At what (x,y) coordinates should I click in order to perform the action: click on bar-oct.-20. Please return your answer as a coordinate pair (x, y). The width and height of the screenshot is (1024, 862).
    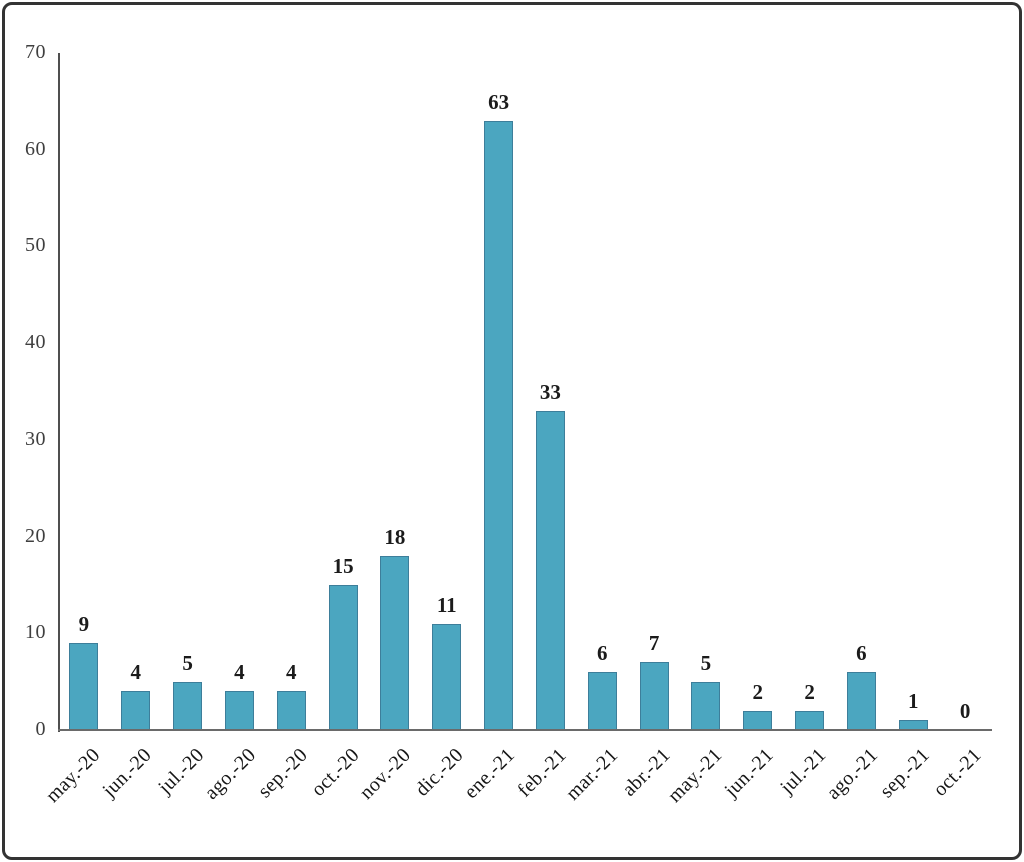
    Looking at the image, I should click on (343, 657).